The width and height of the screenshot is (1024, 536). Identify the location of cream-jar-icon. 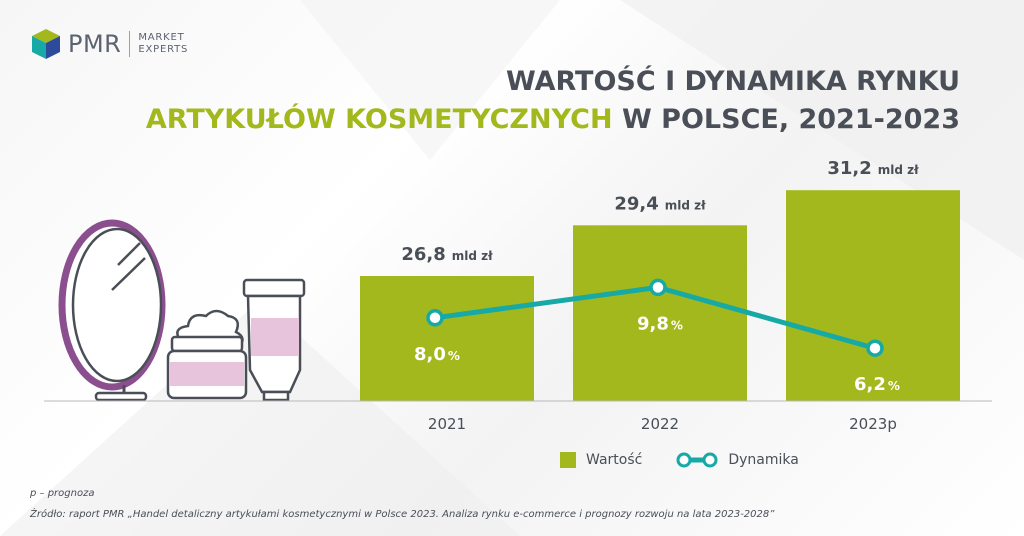
(207, 354).